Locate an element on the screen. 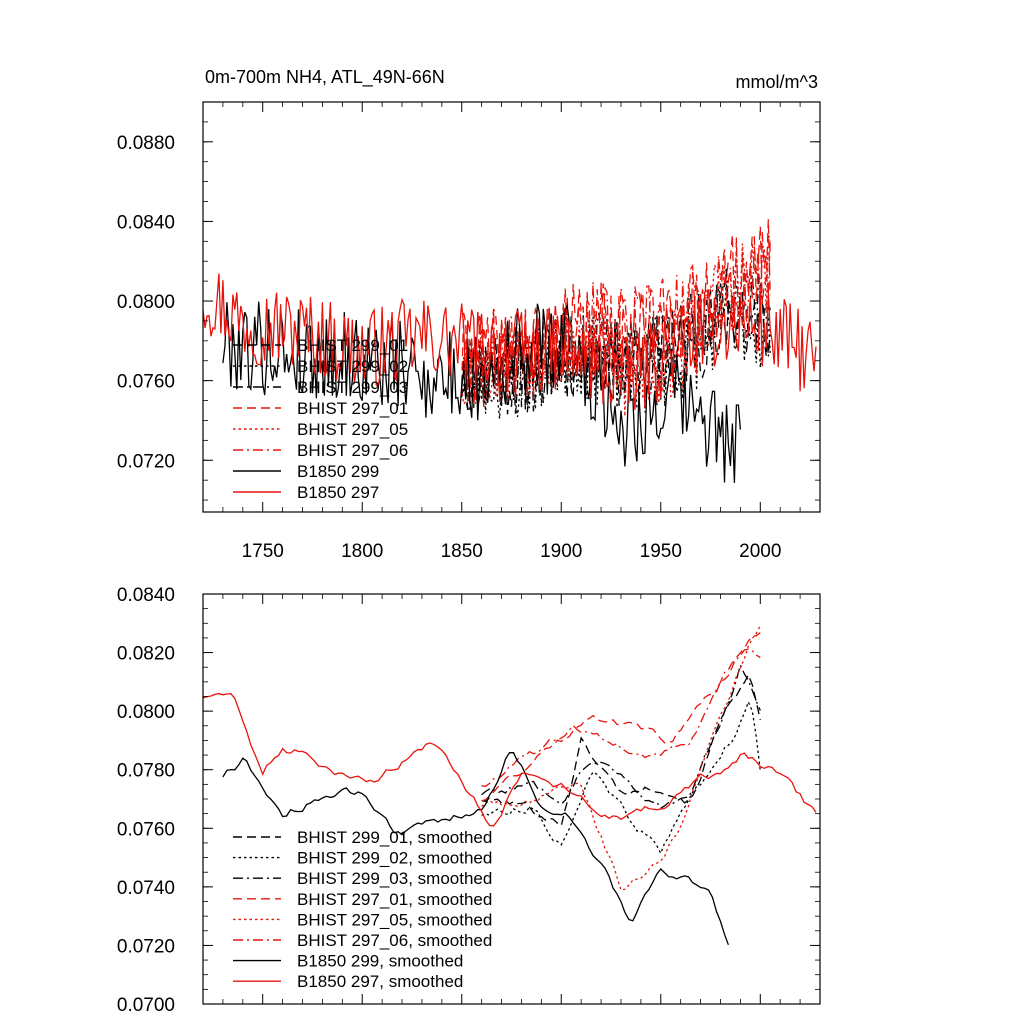 This screenshot has height=1024, width=1024. x-tick-label: 1800 is located at coordinates (362, 551).